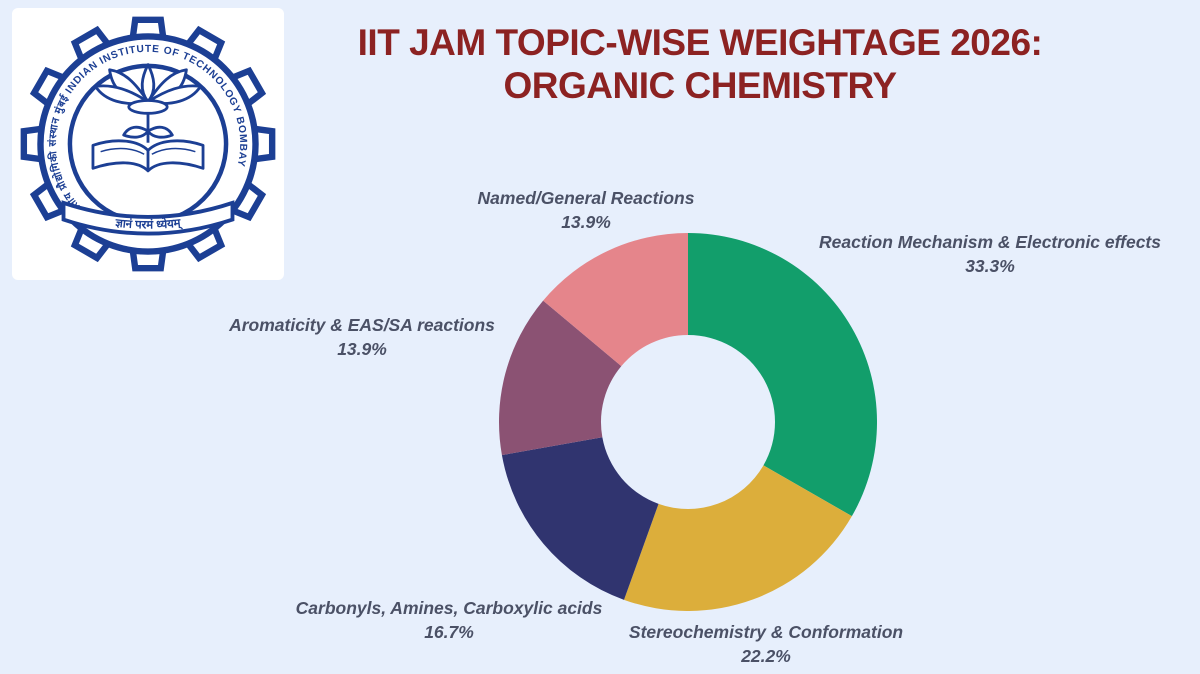 This screenshot has width=1200, height=674. What do you see at coordinates (766, 656) in the screenshot?
I see `slice-label-pct: 22.2%` at bounding box center [766, 656].